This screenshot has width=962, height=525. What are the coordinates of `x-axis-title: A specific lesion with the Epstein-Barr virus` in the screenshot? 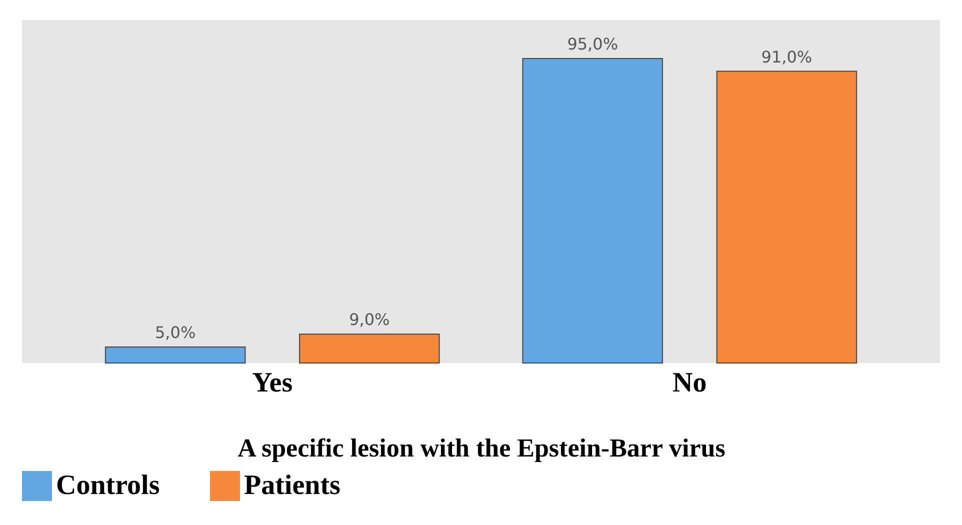 It's located at (482, 448).